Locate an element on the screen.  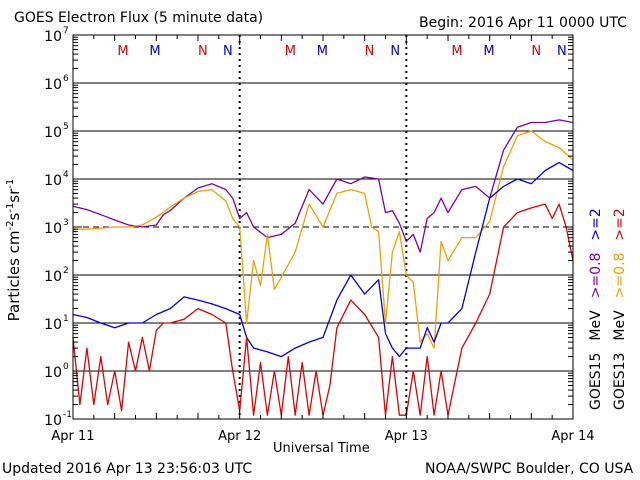
legend-entry: GOES15 is located at coordinates (596, 381).